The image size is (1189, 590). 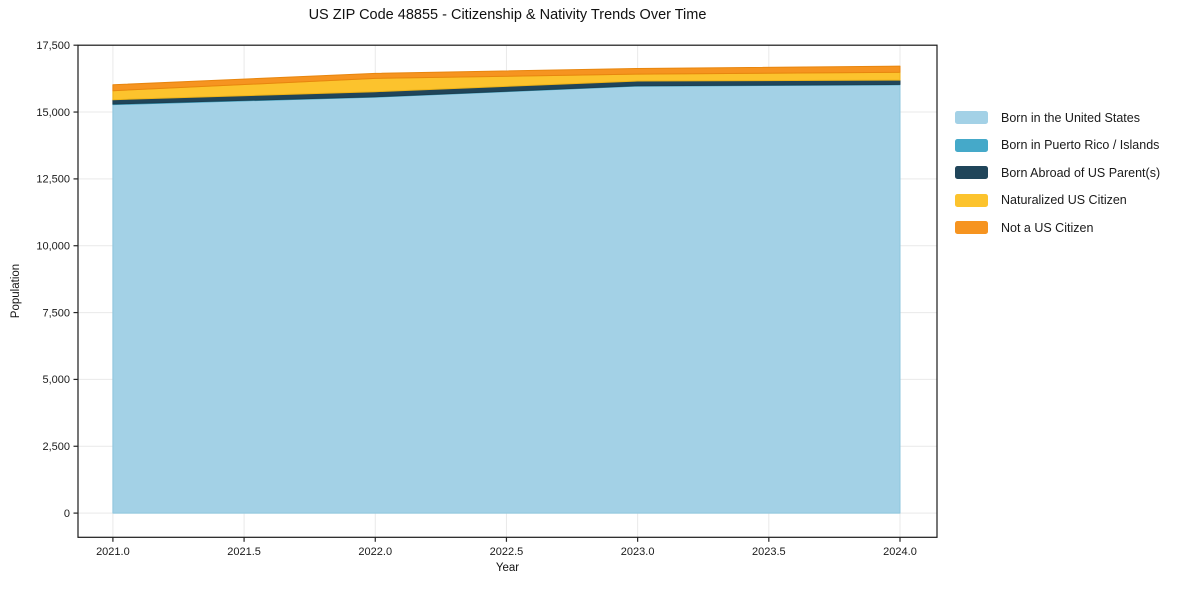 What do you see at coordinates (56, 447) in the screenshot?
I see `y-tick-label: 2,500` at bounding box center [56, 447].